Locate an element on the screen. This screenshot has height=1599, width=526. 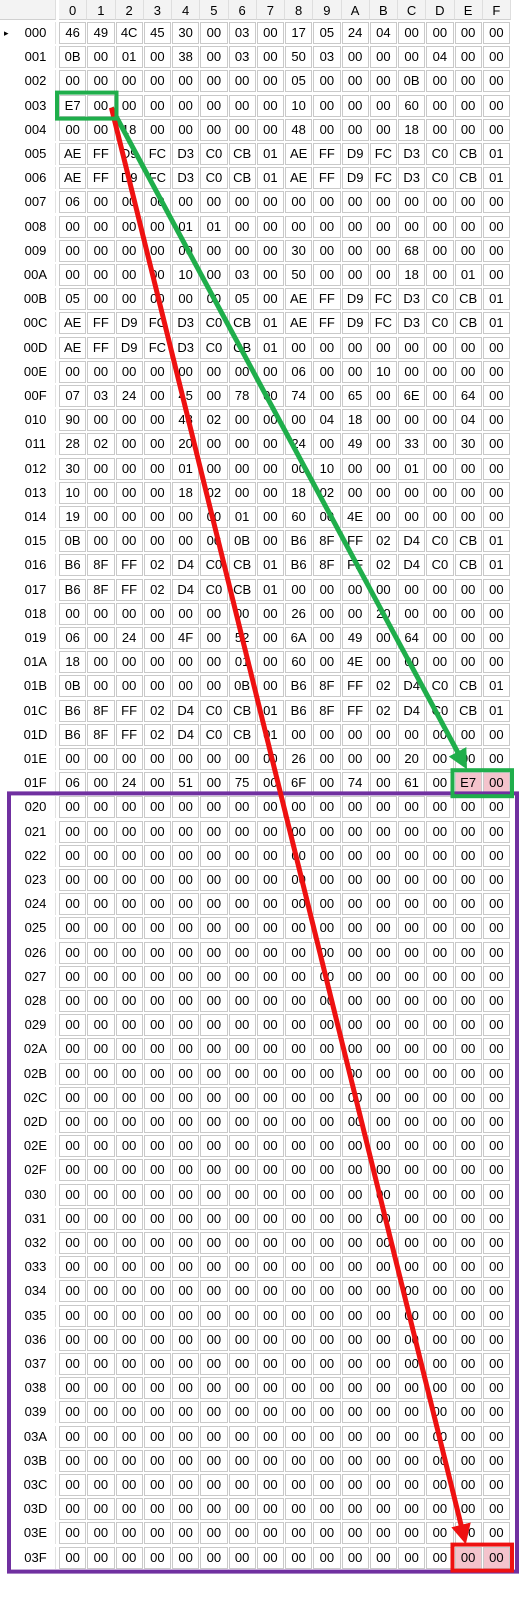
hex-cell: E7 is located at coordinates (468, 783).